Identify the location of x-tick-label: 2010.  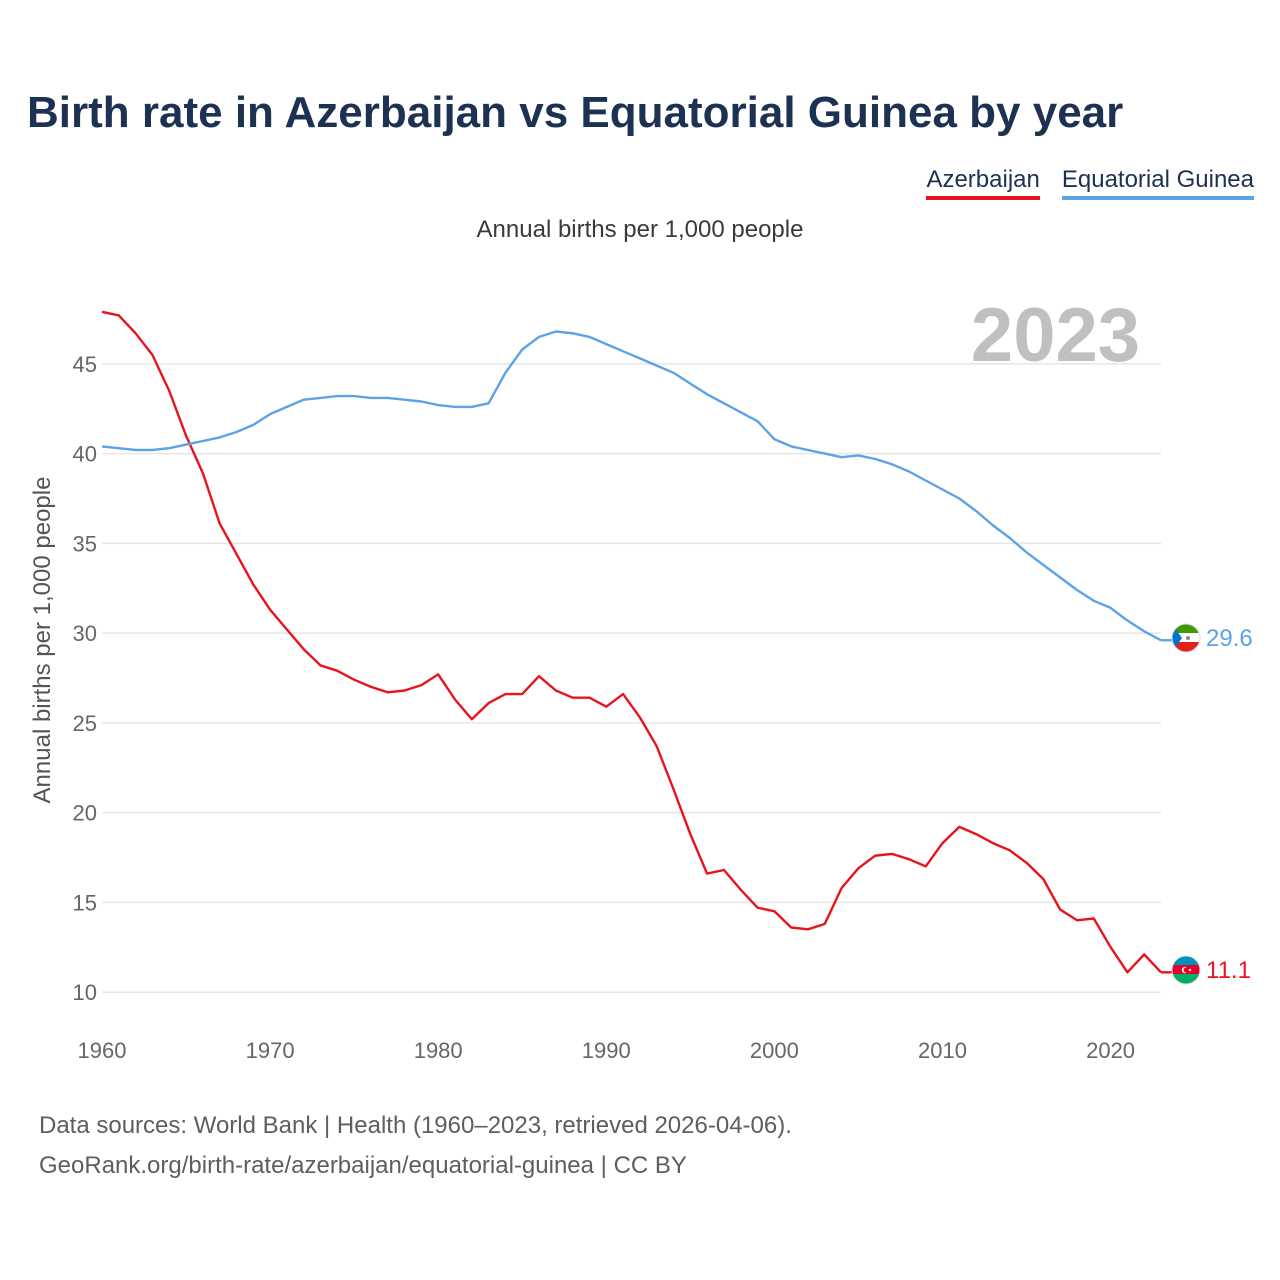
(942, 1050).